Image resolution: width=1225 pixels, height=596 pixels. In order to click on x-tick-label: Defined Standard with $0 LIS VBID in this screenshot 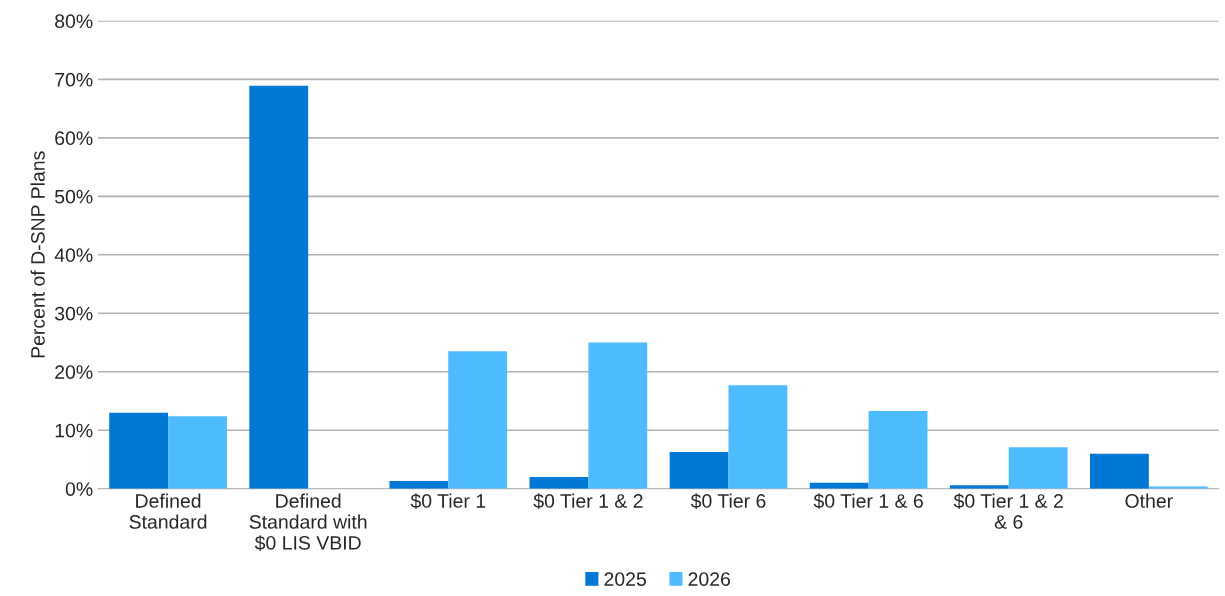, I will do `click(308, 522)`.